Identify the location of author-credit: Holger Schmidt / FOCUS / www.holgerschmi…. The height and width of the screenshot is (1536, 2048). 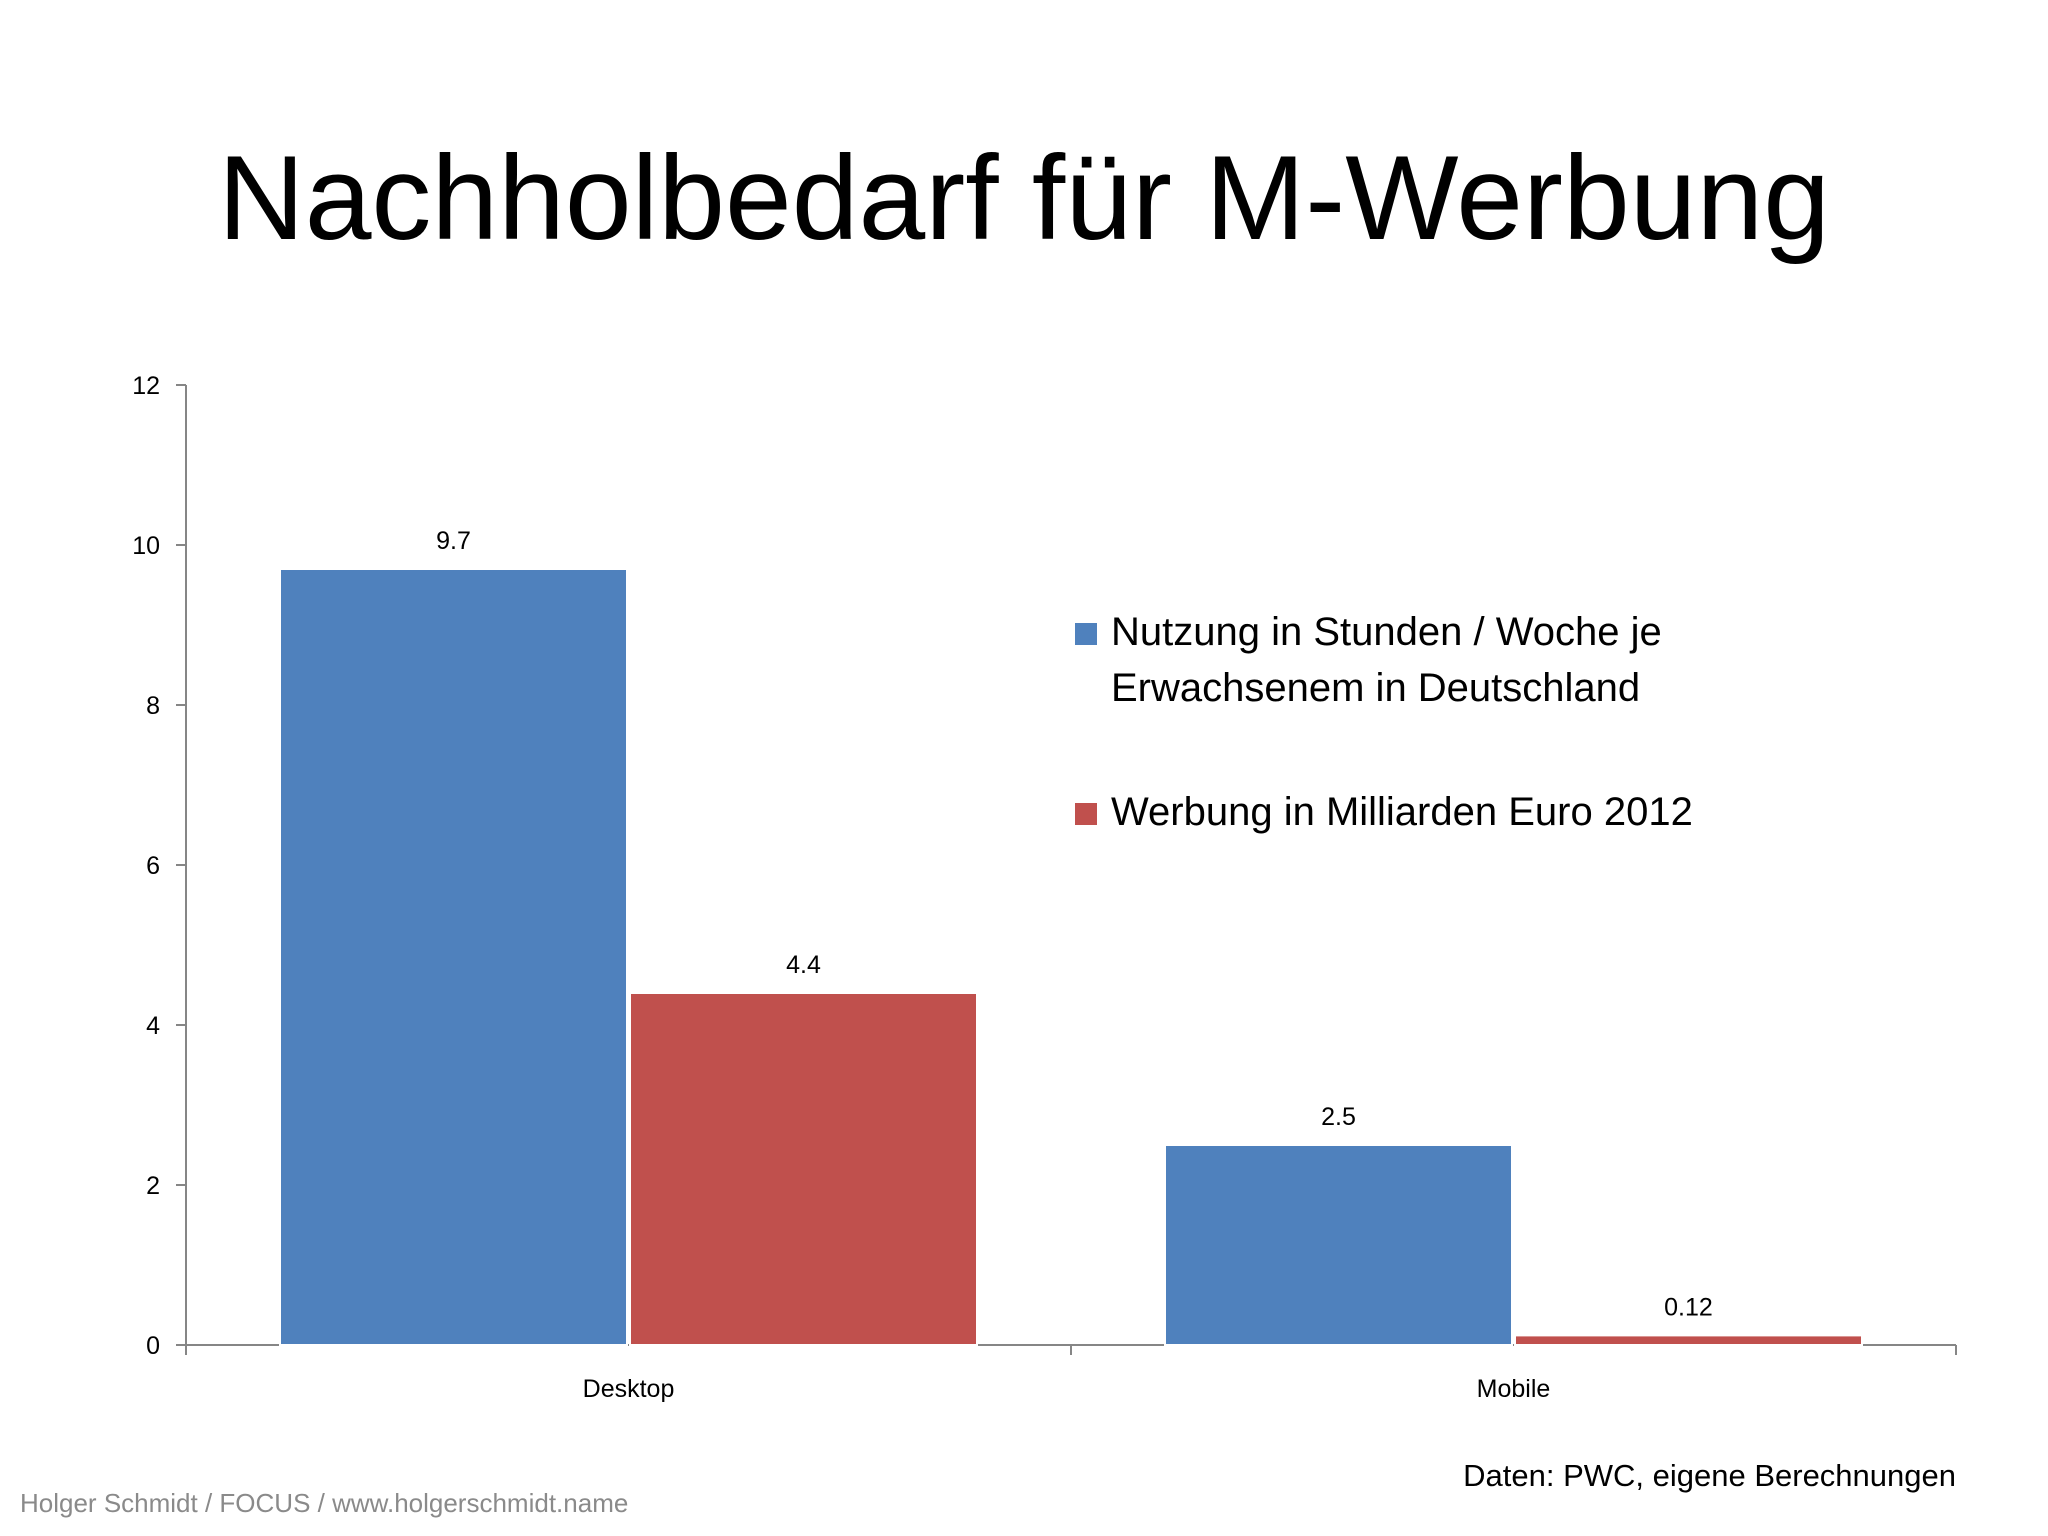
(324, 1503).